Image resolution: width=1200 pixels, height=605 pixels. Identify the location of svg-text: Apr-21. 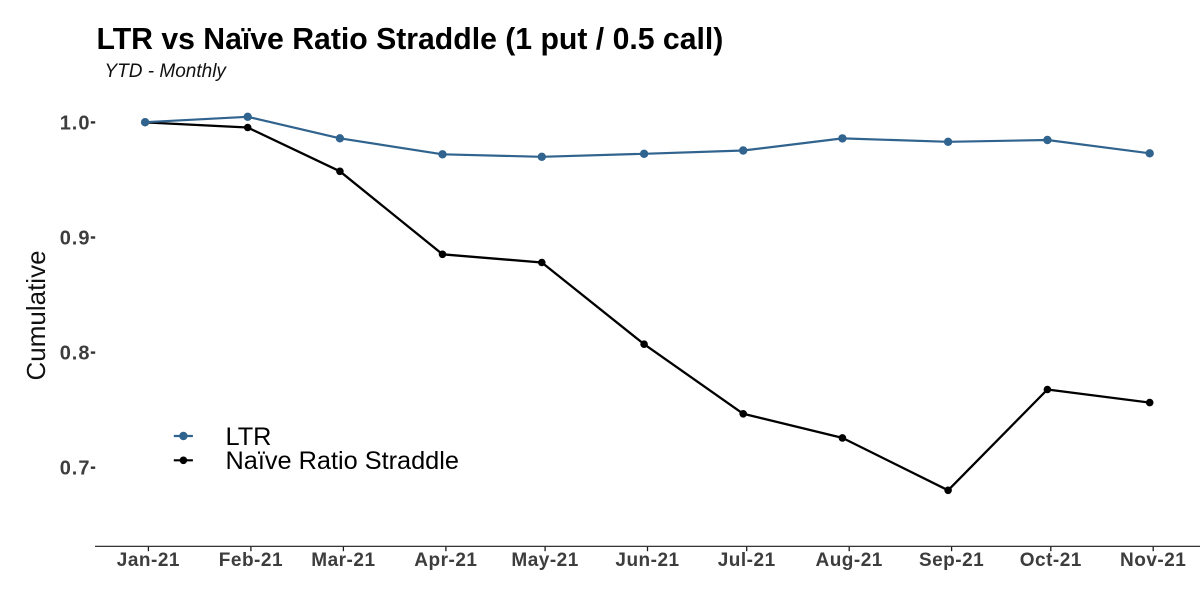
(445, 560).